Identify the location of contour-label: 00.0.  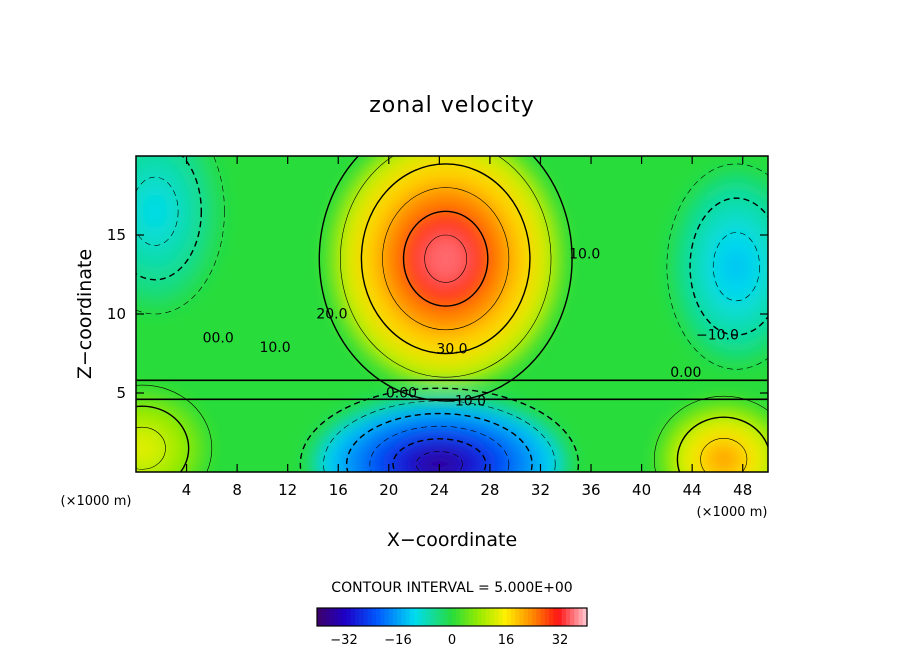
(218, 338).